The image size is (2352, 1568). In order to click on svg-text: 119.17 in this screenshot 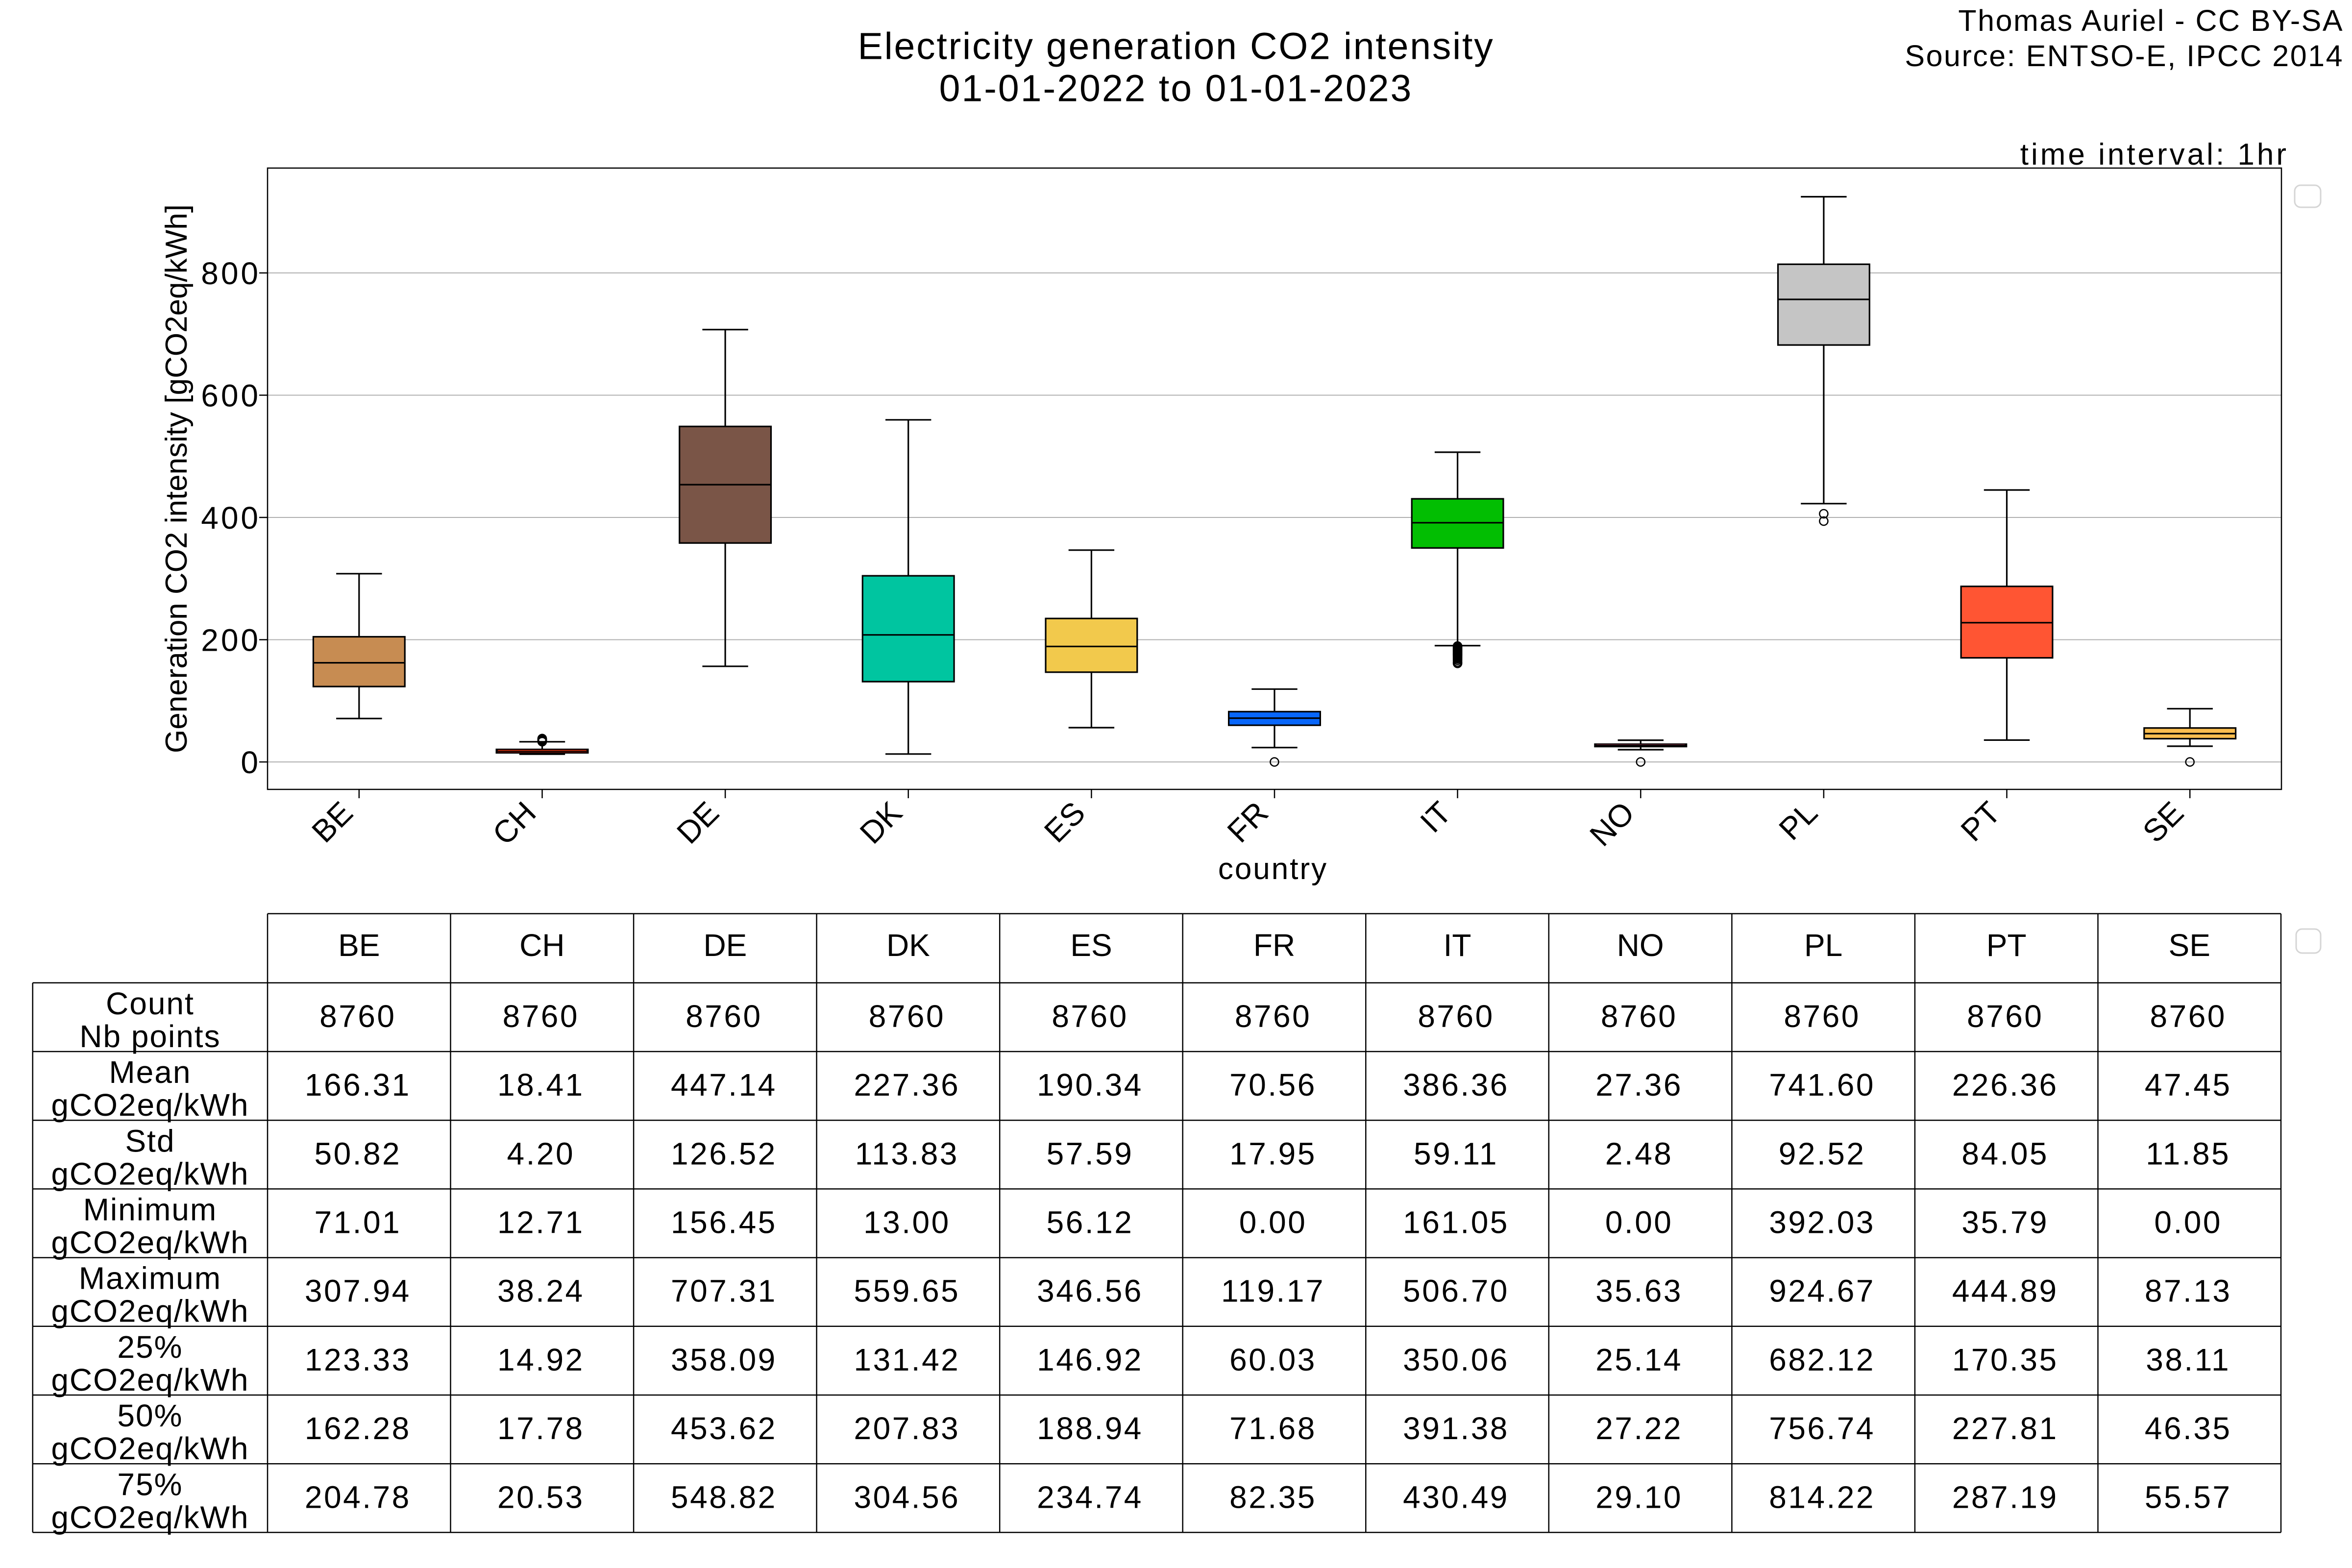, I will do `click(1273, 1291)`.